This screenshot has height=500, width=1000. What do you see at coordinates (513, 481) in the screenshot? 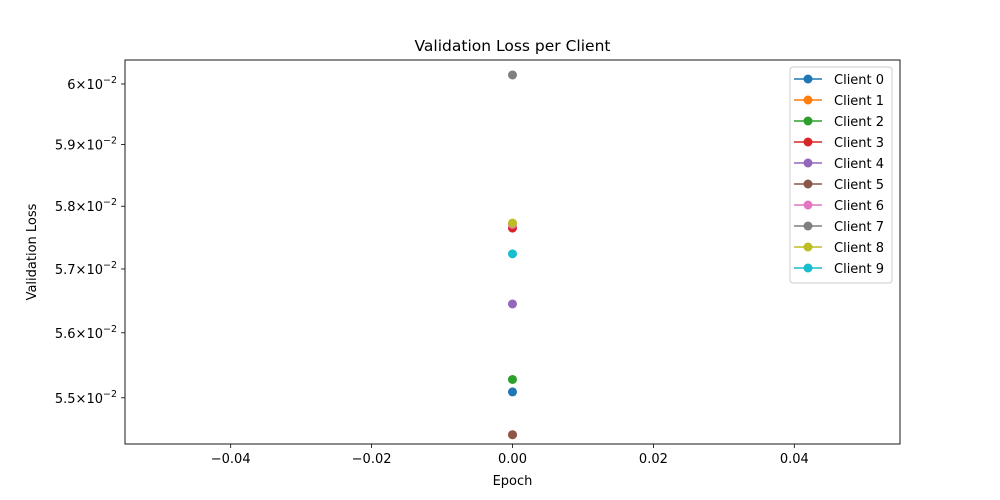
I see `x-axis-label: Epoch` at bounding box center [513, 481].